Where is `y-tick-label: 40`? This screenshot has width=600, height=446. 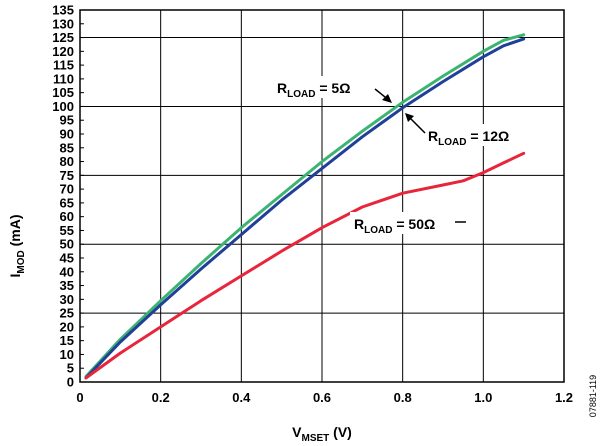
y-tick-label: 40 is located at coordinates (67, 271).